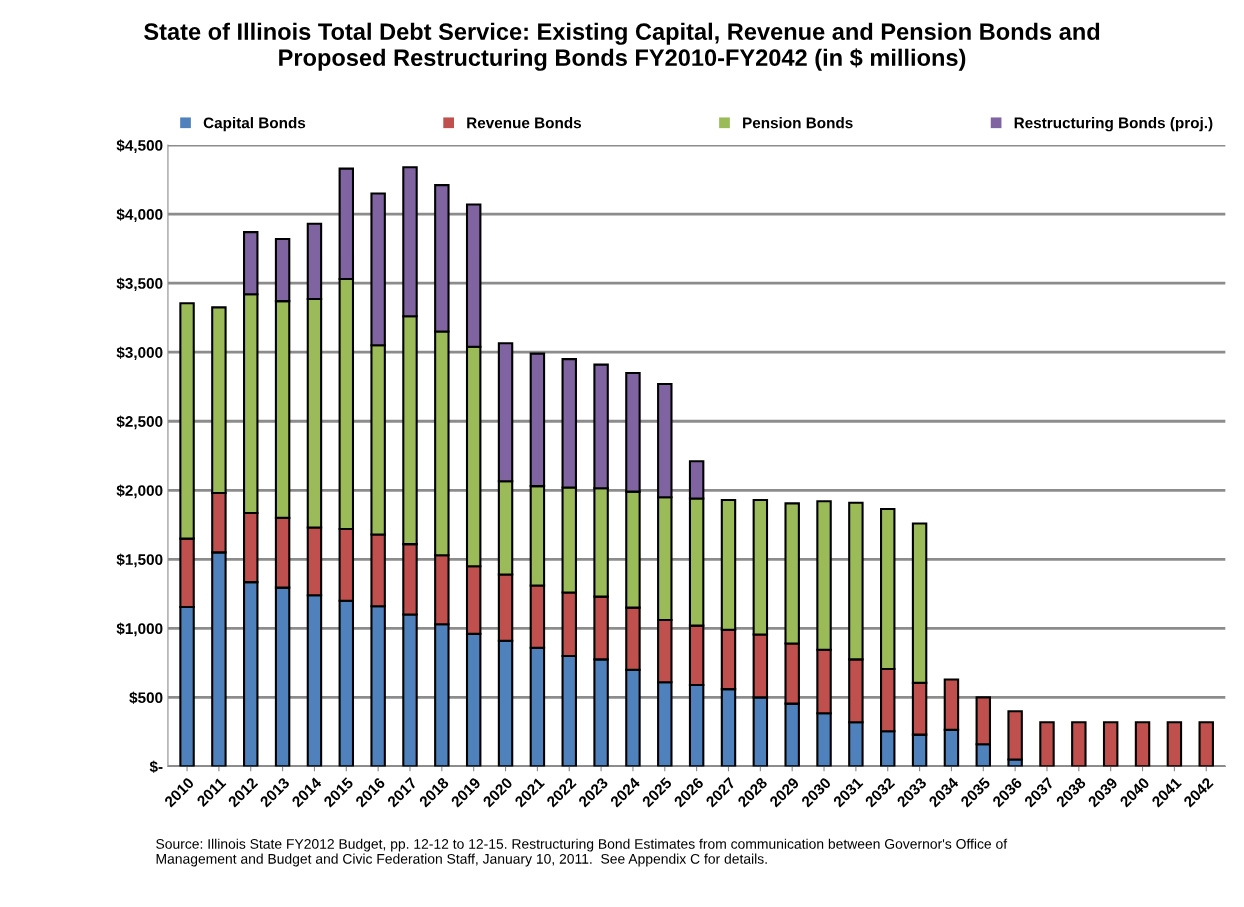 This screenshot has width=1244, height=907. I want to click on legend-label: Capital Bonds, so click(254, 124).